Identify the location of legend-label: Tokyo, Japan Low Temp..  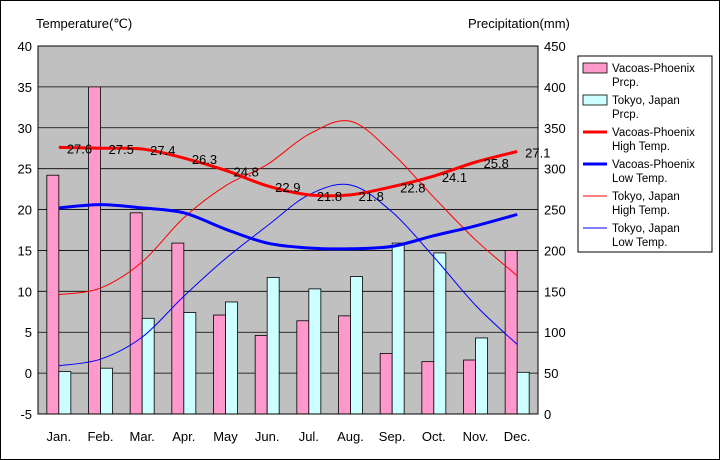
(646, 236).